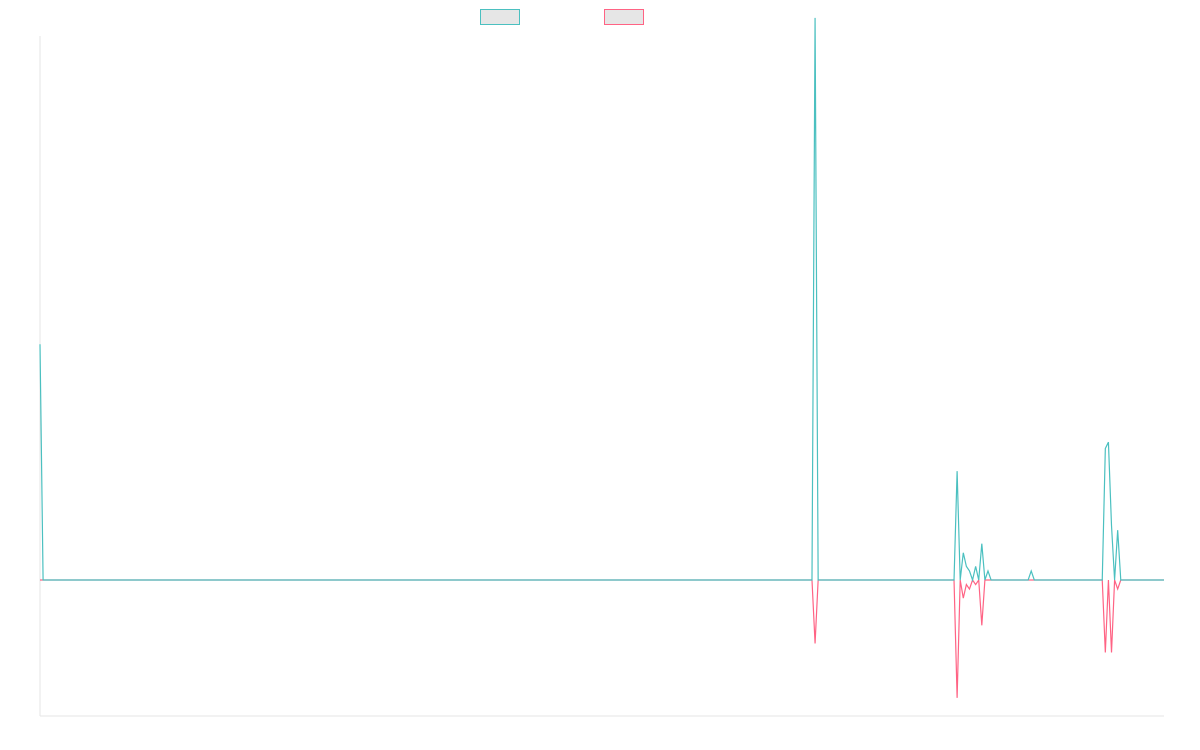 The height and width of the screenshot is (750, 1200). Describe the element at coordinates (565, 18) in the screenshot. I see `legend` at that location.